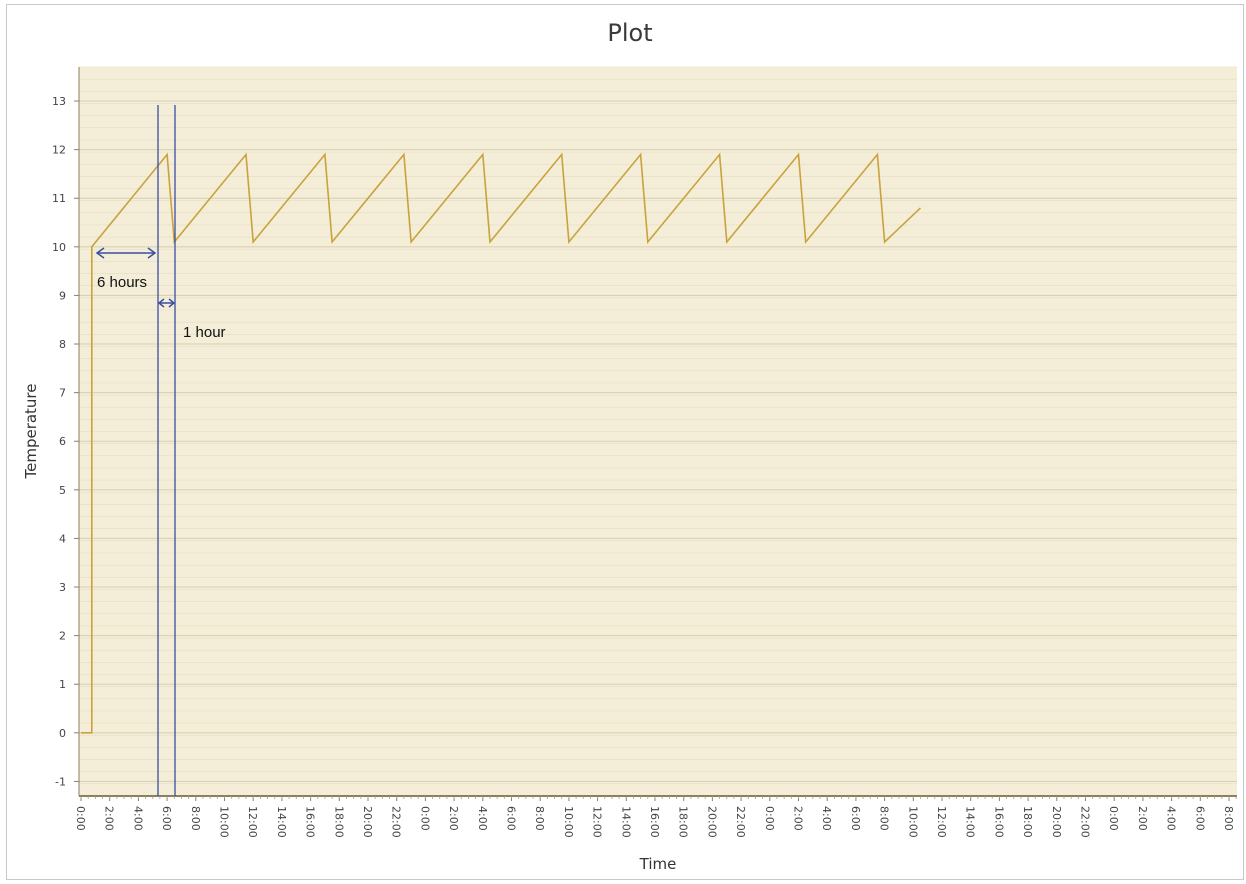 The width and height of the screenshot is (1246, 884). What do you see at coordinates (62, 538) in the screenshot?
I see `y-tick-label: 4` at bounding box center [62, 538].